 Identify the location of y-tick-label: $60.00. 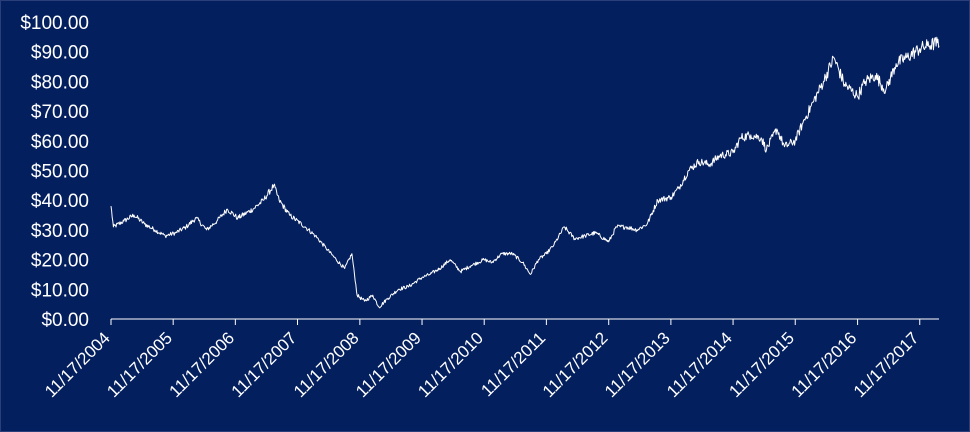
(60, 142).